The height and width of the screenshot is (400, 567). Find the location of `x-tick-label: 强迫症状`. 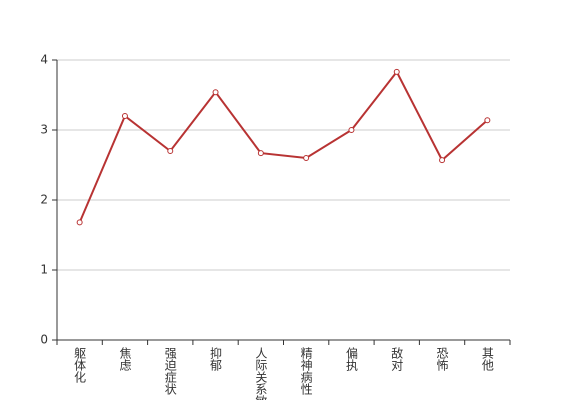

x-tick-label: 强迫症状 is located at coordinates (170, 371).